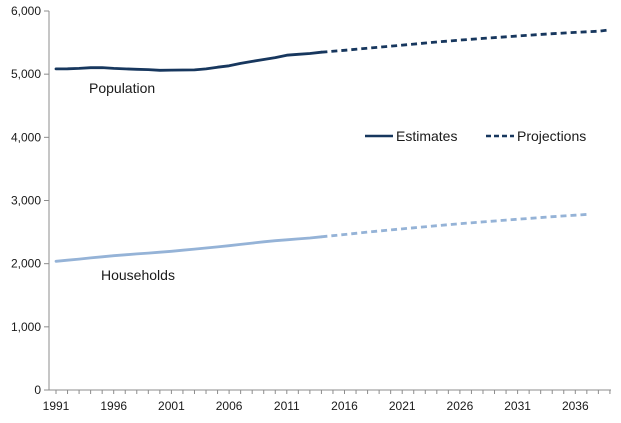  Describe the element at coordinates (466, 41) in the screenshot. I see `population-projections-line` at that location.